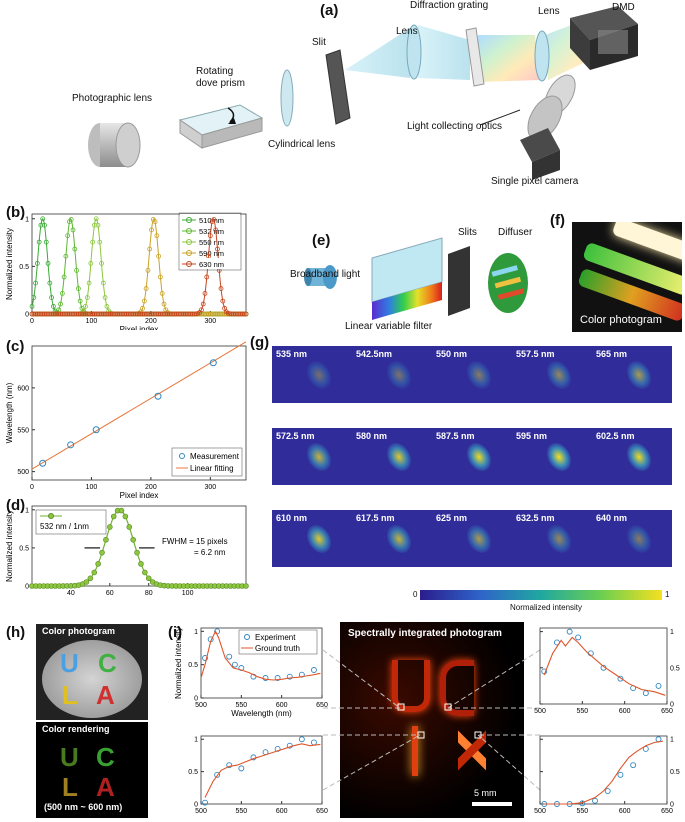 This screenshot has width=685, height=822. Describe the element at coordinates (535, 181) in the screenshot. I see `label-single-pixel-camera: Single pixel camera` at that location.